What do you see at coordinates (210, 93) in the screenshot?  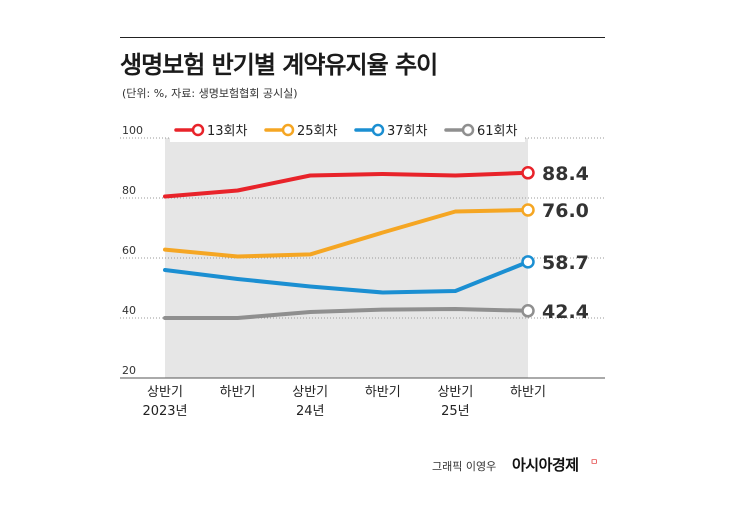 I see `chart-subtitle: (단위: %, 자료: 생명보험협회 공시실)` at bounding box center [210, 93].